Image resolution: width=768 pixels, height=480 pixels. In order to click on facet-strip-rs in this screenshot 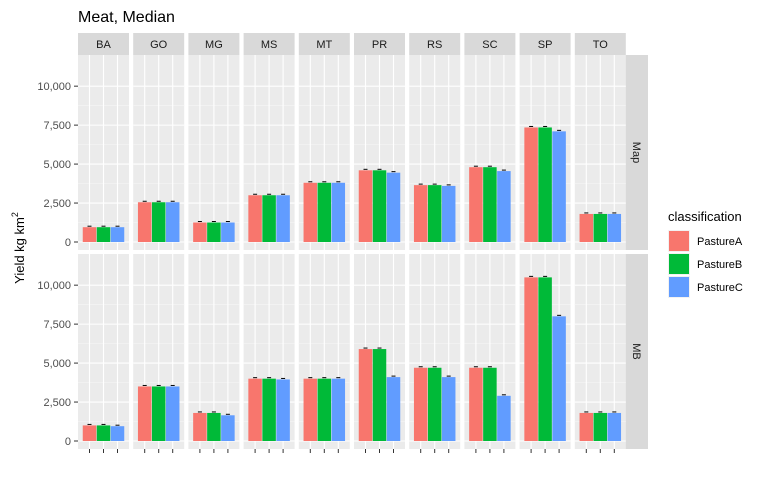, I will do `click(435, 44)`.